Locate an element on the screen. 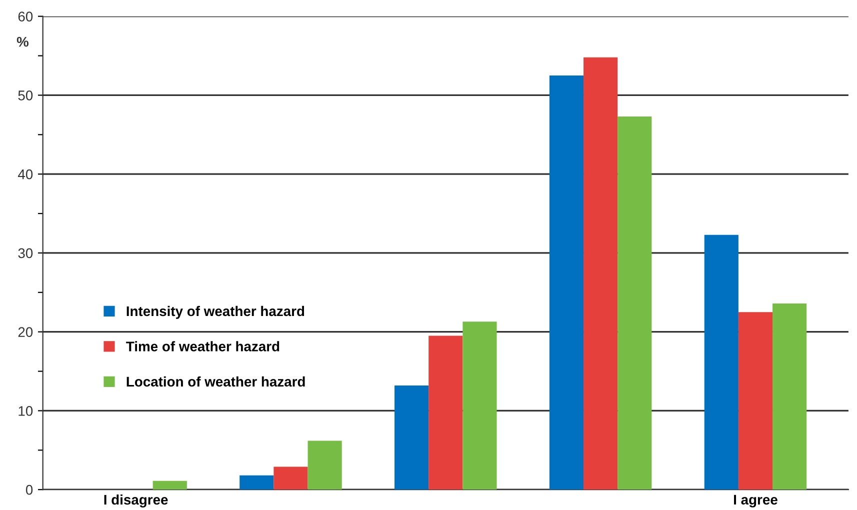 Image resolution: width=857 pixels, height=510 pixels. y-tick-label: 0 is located at coordinates (29, 489).